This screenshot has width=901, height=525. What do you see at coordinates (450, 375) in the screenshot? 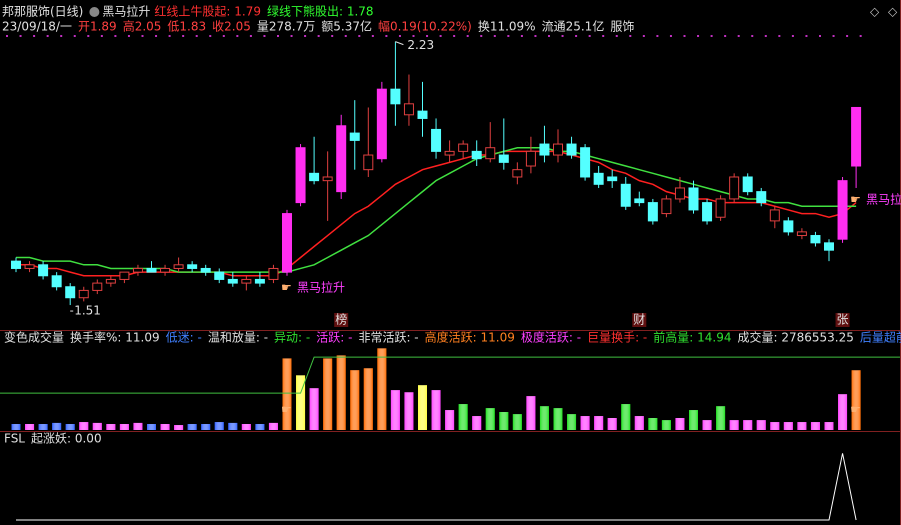
I see `level-line` at bounding box center [450, 375].